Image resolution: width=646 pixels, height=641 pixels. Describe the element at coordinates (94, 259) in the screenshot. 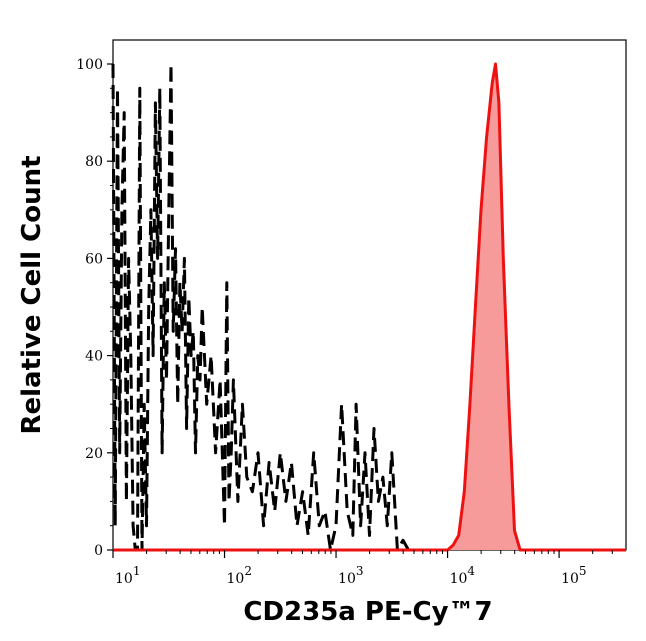

I see `y-tick-label: 60` at that location.